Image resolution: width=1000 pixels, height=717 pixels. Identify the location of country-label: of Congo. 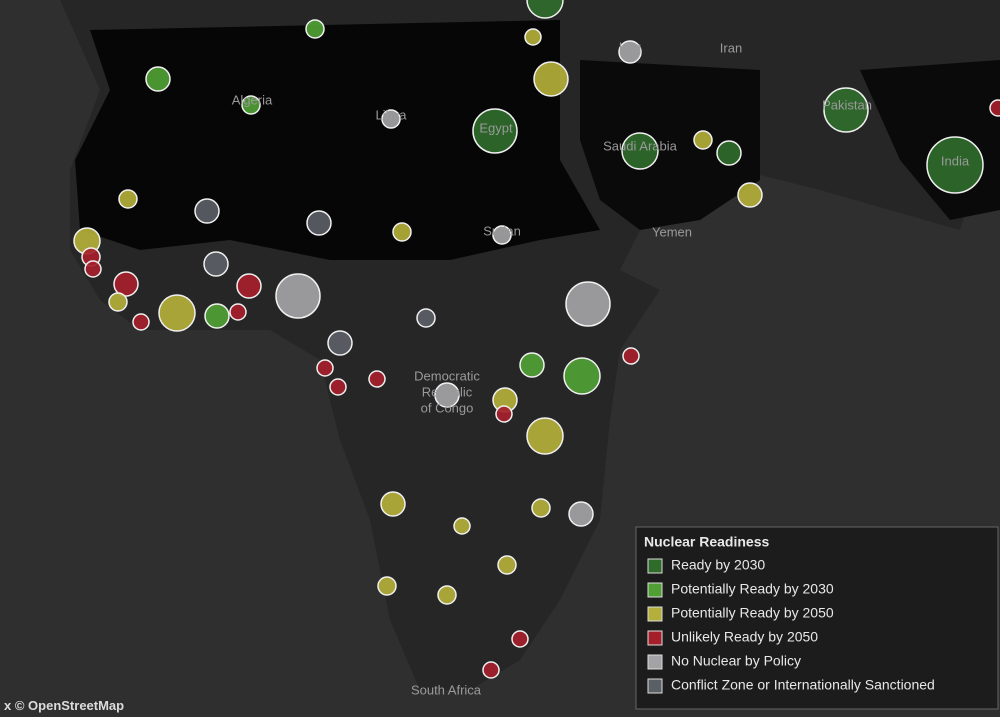
(447, 407).